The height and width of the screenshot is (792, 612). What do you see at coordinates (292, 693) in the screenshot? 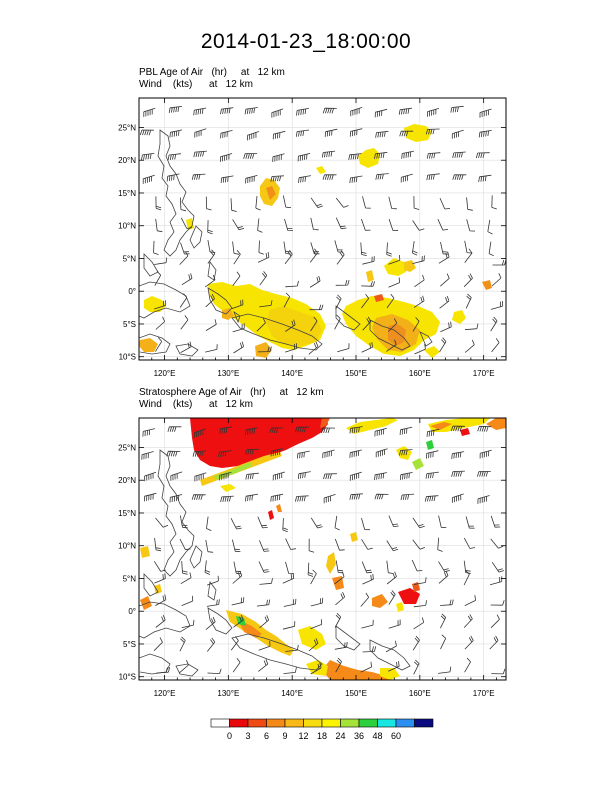
I see `lon-label: 140°E` at bounding box center [292, 693].